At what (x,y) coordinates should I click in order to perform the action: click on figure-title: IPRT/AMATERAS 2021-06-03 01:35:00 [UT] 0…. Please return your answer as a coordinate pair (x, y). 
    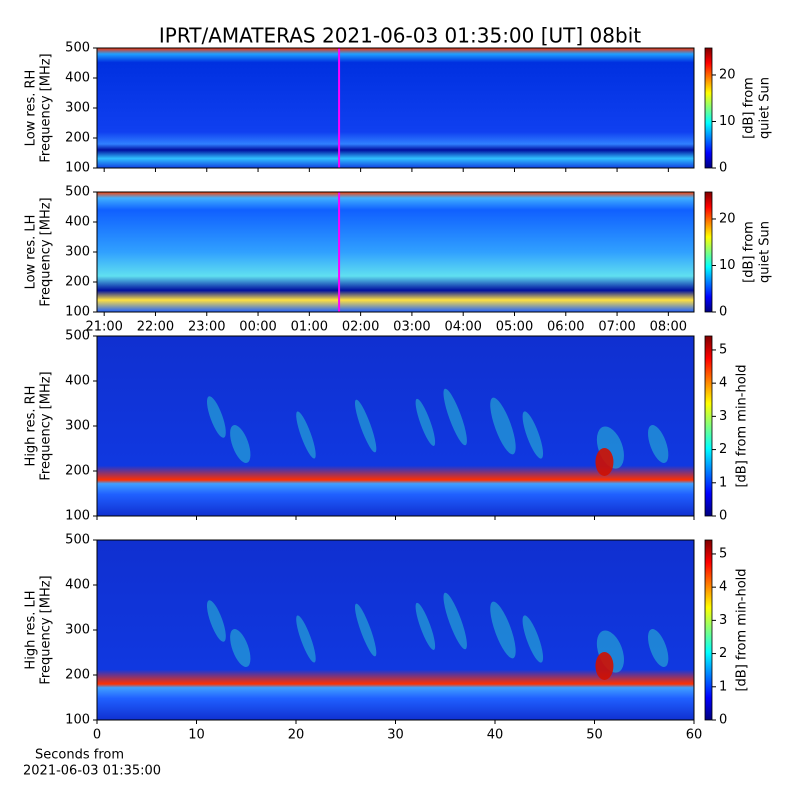
    Looking at the image, I should click on (400, 36).